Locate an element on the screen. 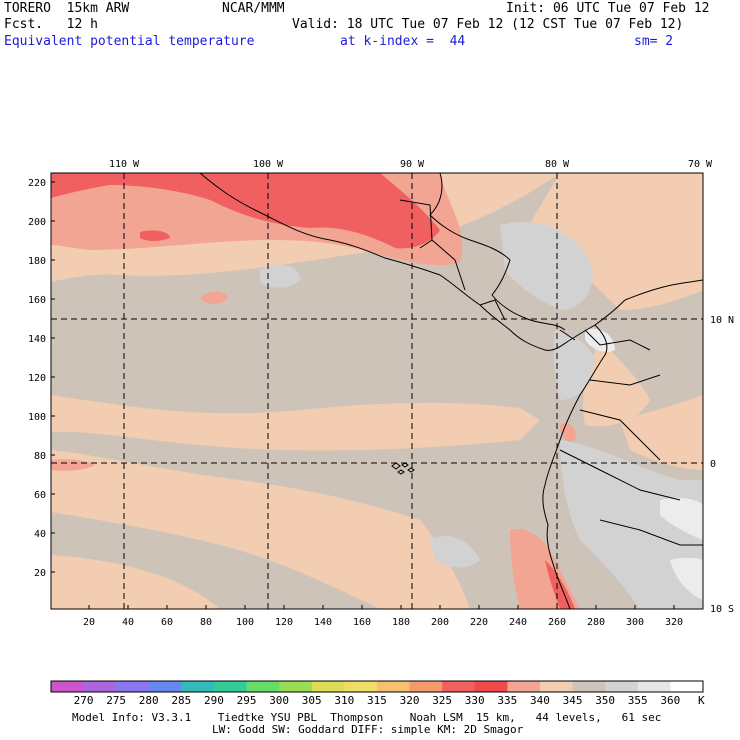 Image resolution: width=740 pixels, height=740 pixels. model-name: TORERO 15km ARW is located at coordinates (67, 8).